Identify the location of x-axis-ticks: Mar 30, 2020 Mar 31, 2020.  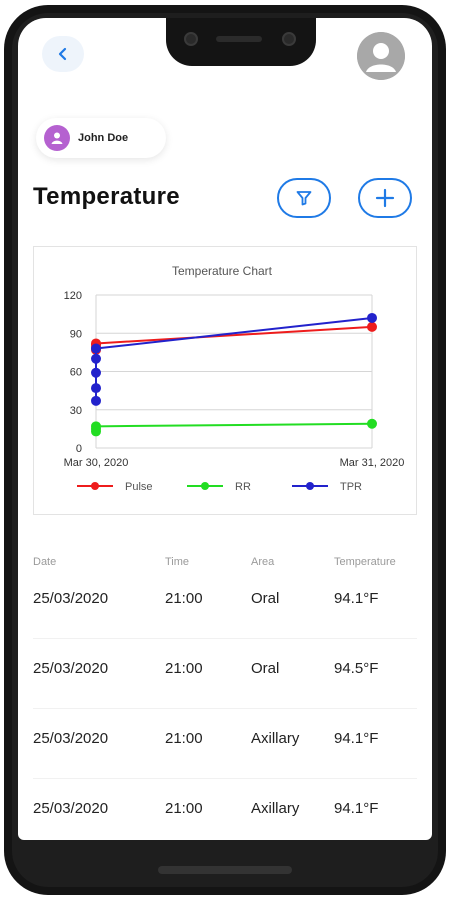
(234, 463).